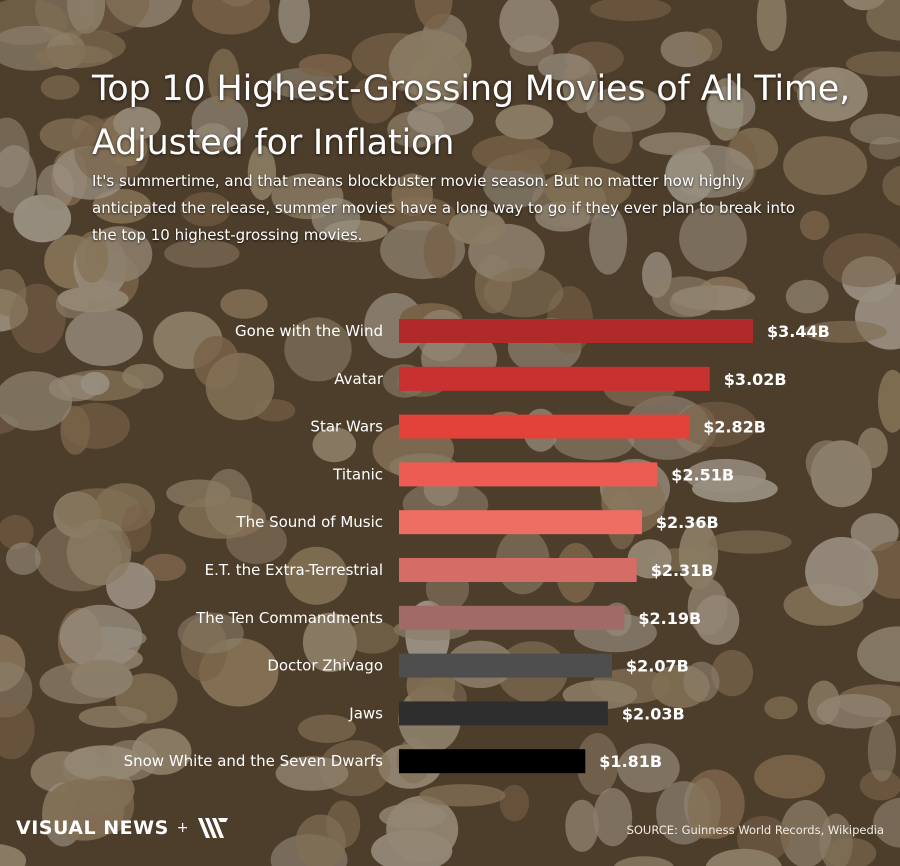 This screenshot has height=866, width=900. What do you see at coordinates (309, 331) in the screenshot?
I see `category-label: Gone with the Wind` at bounding box center [309, 331].